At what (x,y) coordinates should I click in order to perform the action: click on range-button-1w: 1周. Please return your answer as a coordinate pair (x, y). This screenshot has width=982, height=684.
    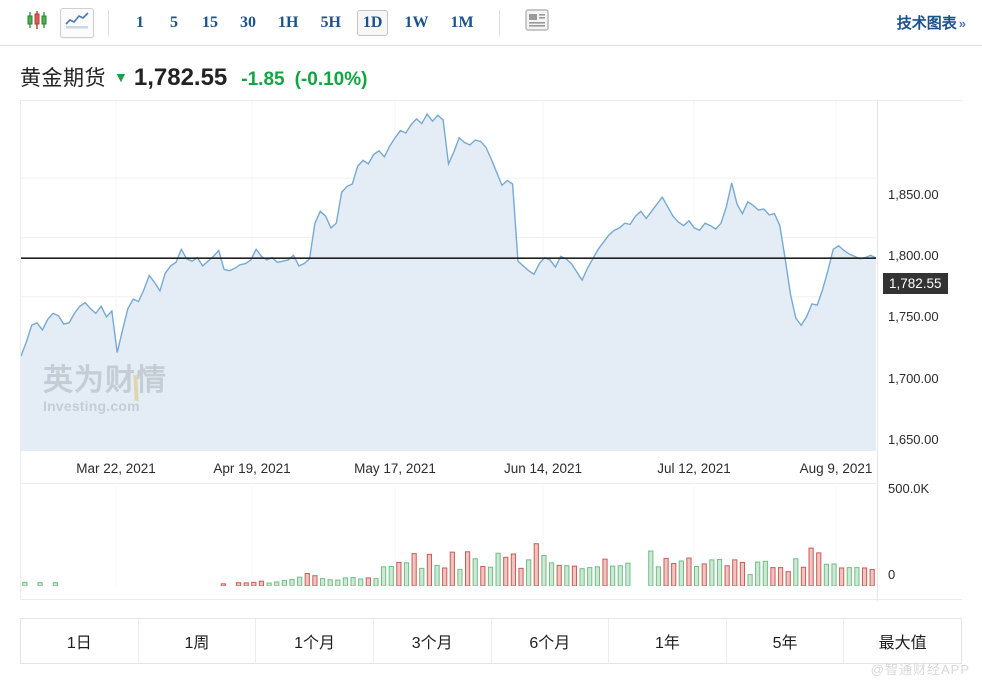
    Looking at the image, I should click on (198, 641).